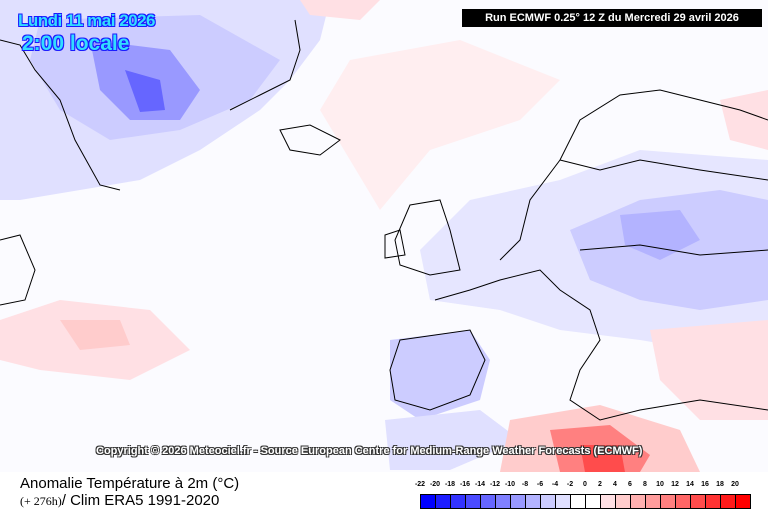  Describe the element at coordinates (450, 484) in the screenshot. I see `legend-label: -18` at that location.